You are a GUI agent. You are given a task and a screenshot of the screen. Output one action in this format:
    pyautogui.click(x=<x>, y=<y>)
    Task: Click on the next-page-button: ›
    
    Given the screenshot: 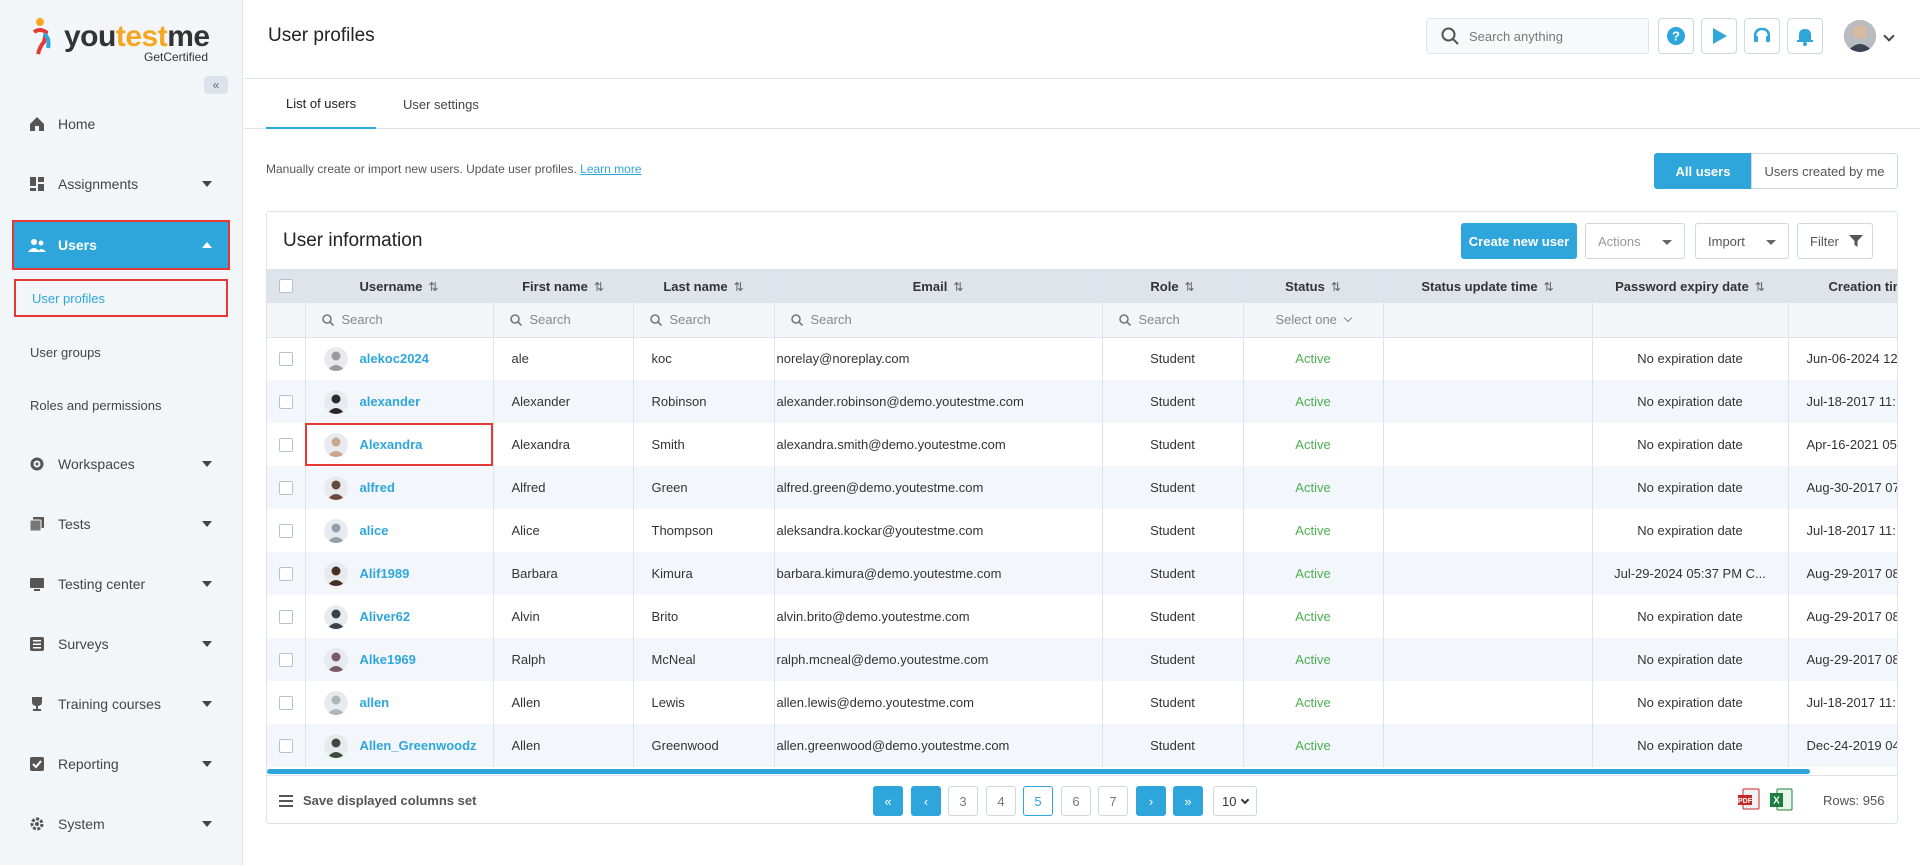 What is the action you would take?
    pyautogui.click(x=1151, y=801)
    